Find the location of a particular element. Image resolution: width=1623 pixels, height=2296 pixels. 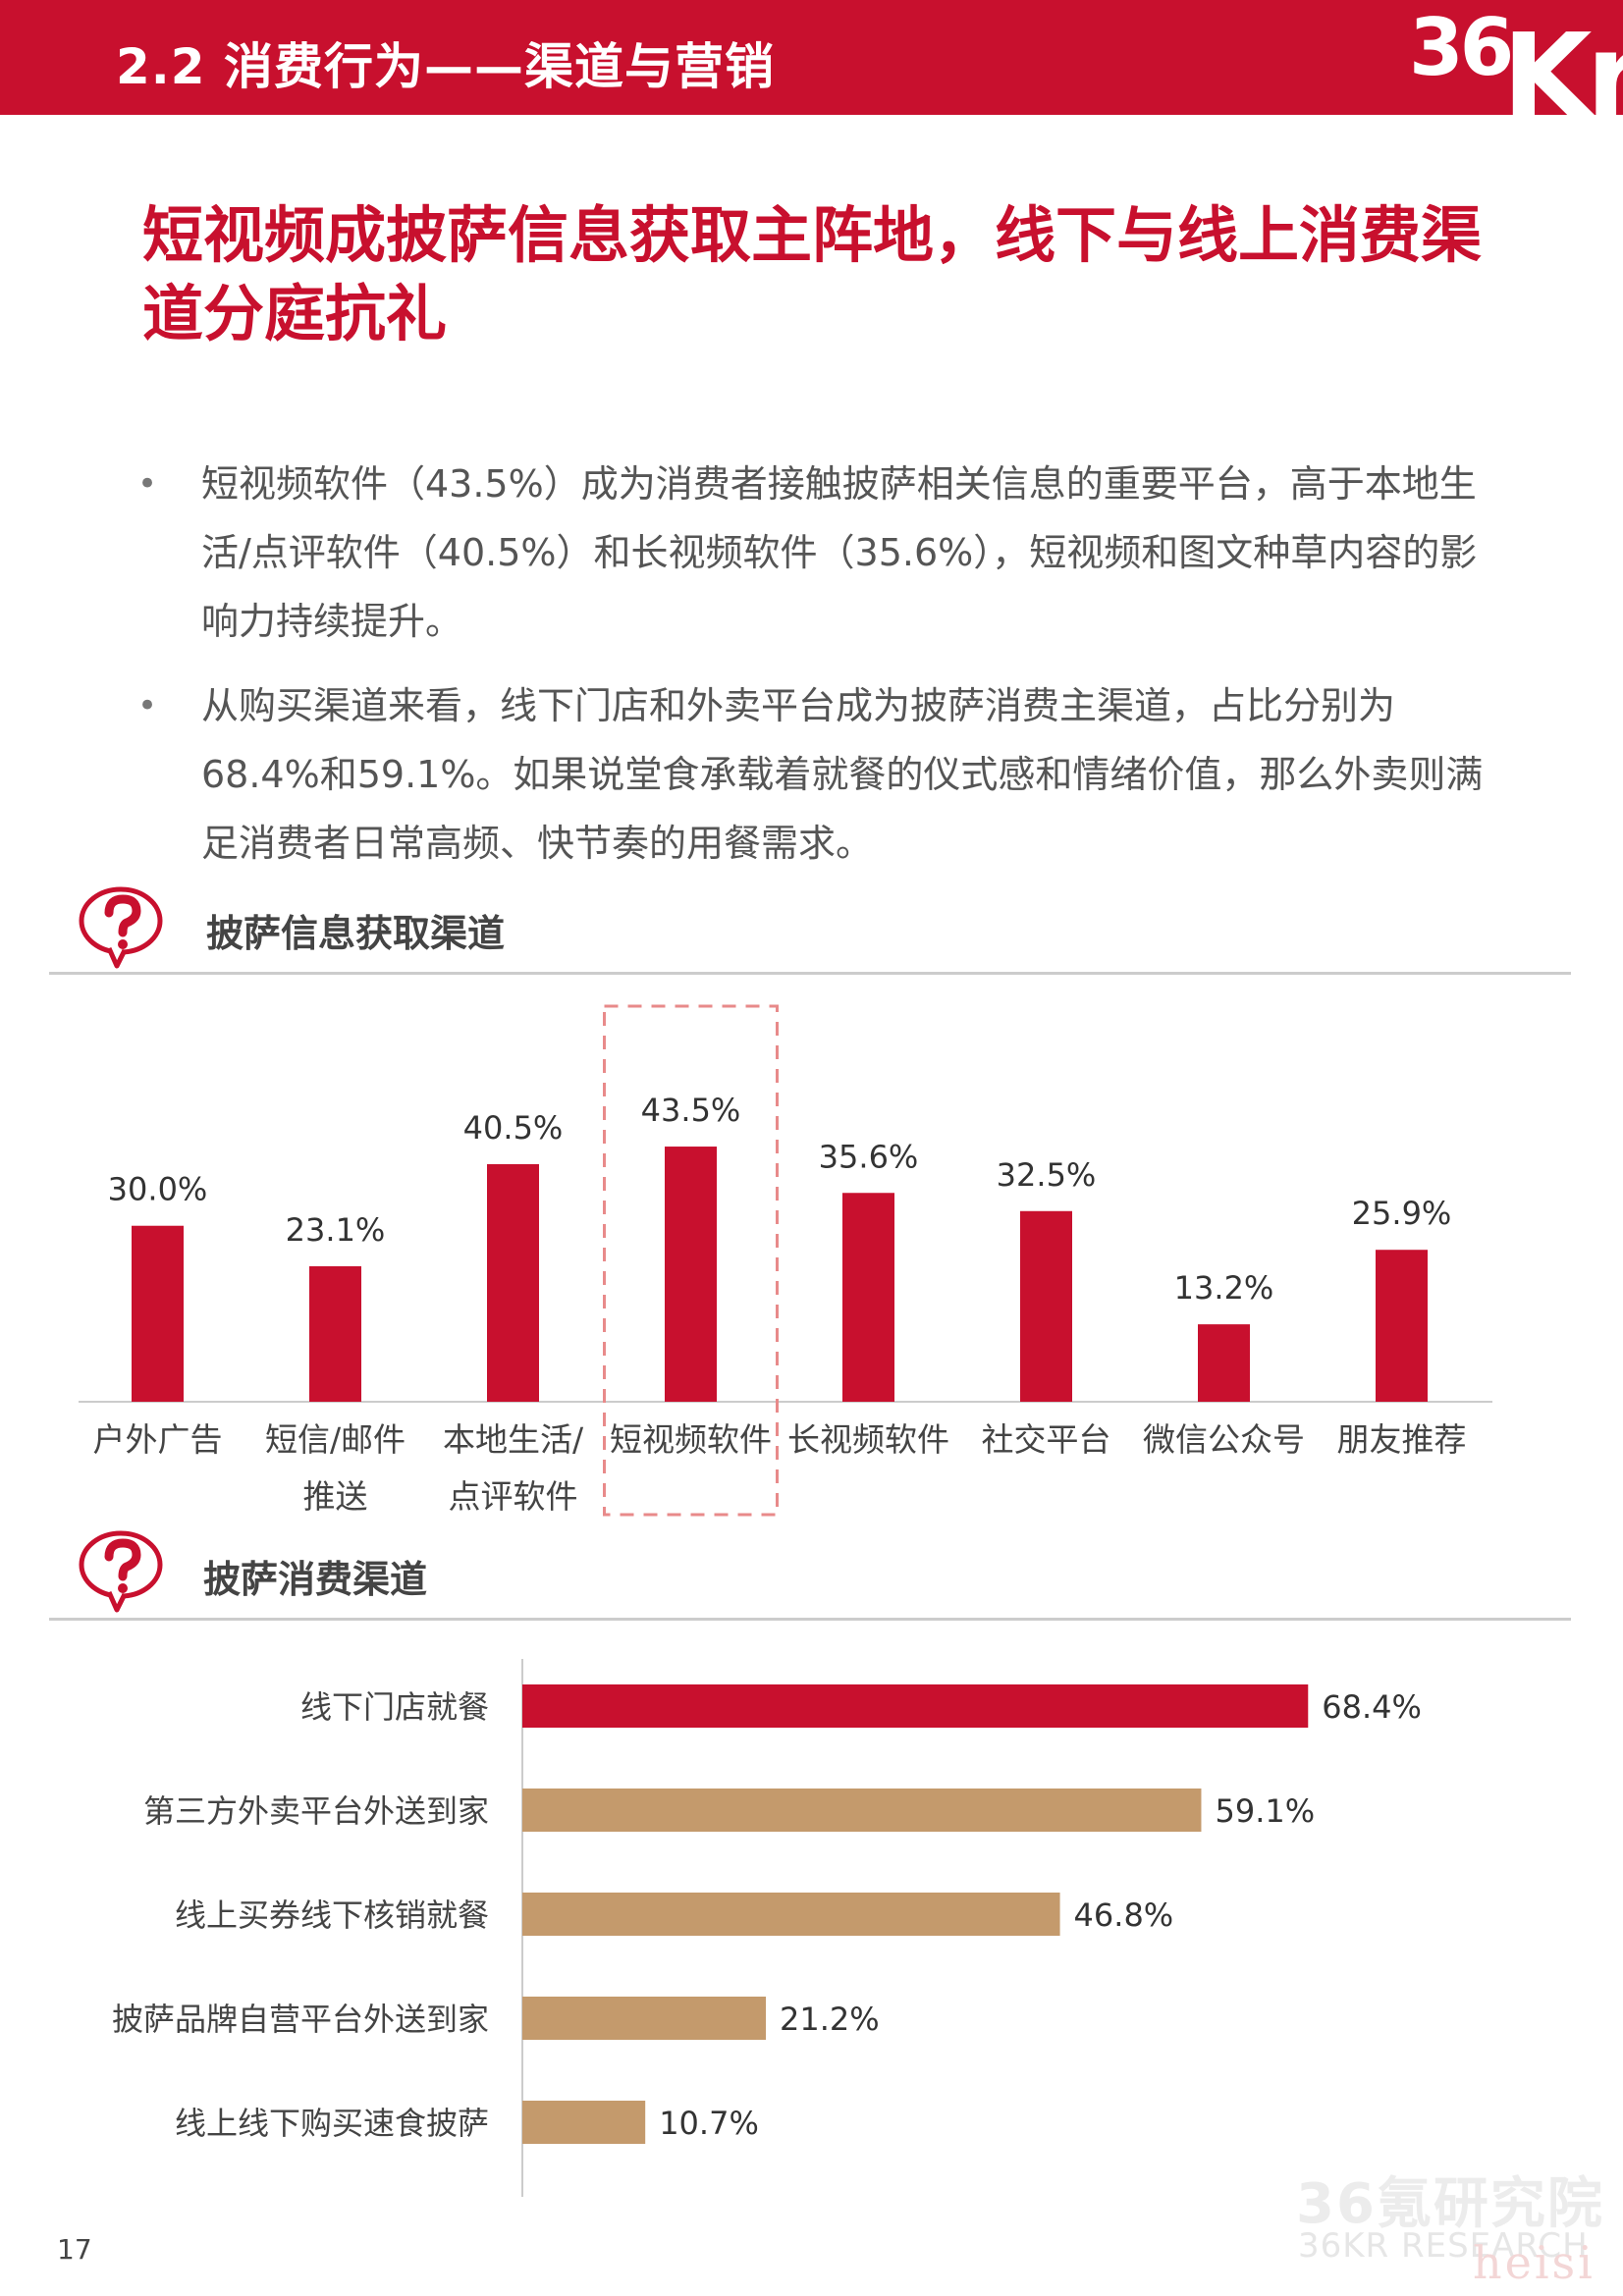

category-label: 户外广告 is located at coordinates (158, 1439).